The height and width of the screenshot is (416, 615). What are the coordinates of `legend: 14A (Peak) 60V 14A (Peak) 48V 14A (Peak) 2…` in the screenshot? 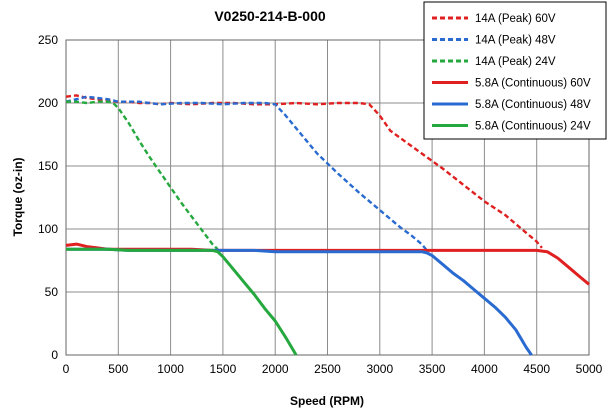 It's located at (515, 70).